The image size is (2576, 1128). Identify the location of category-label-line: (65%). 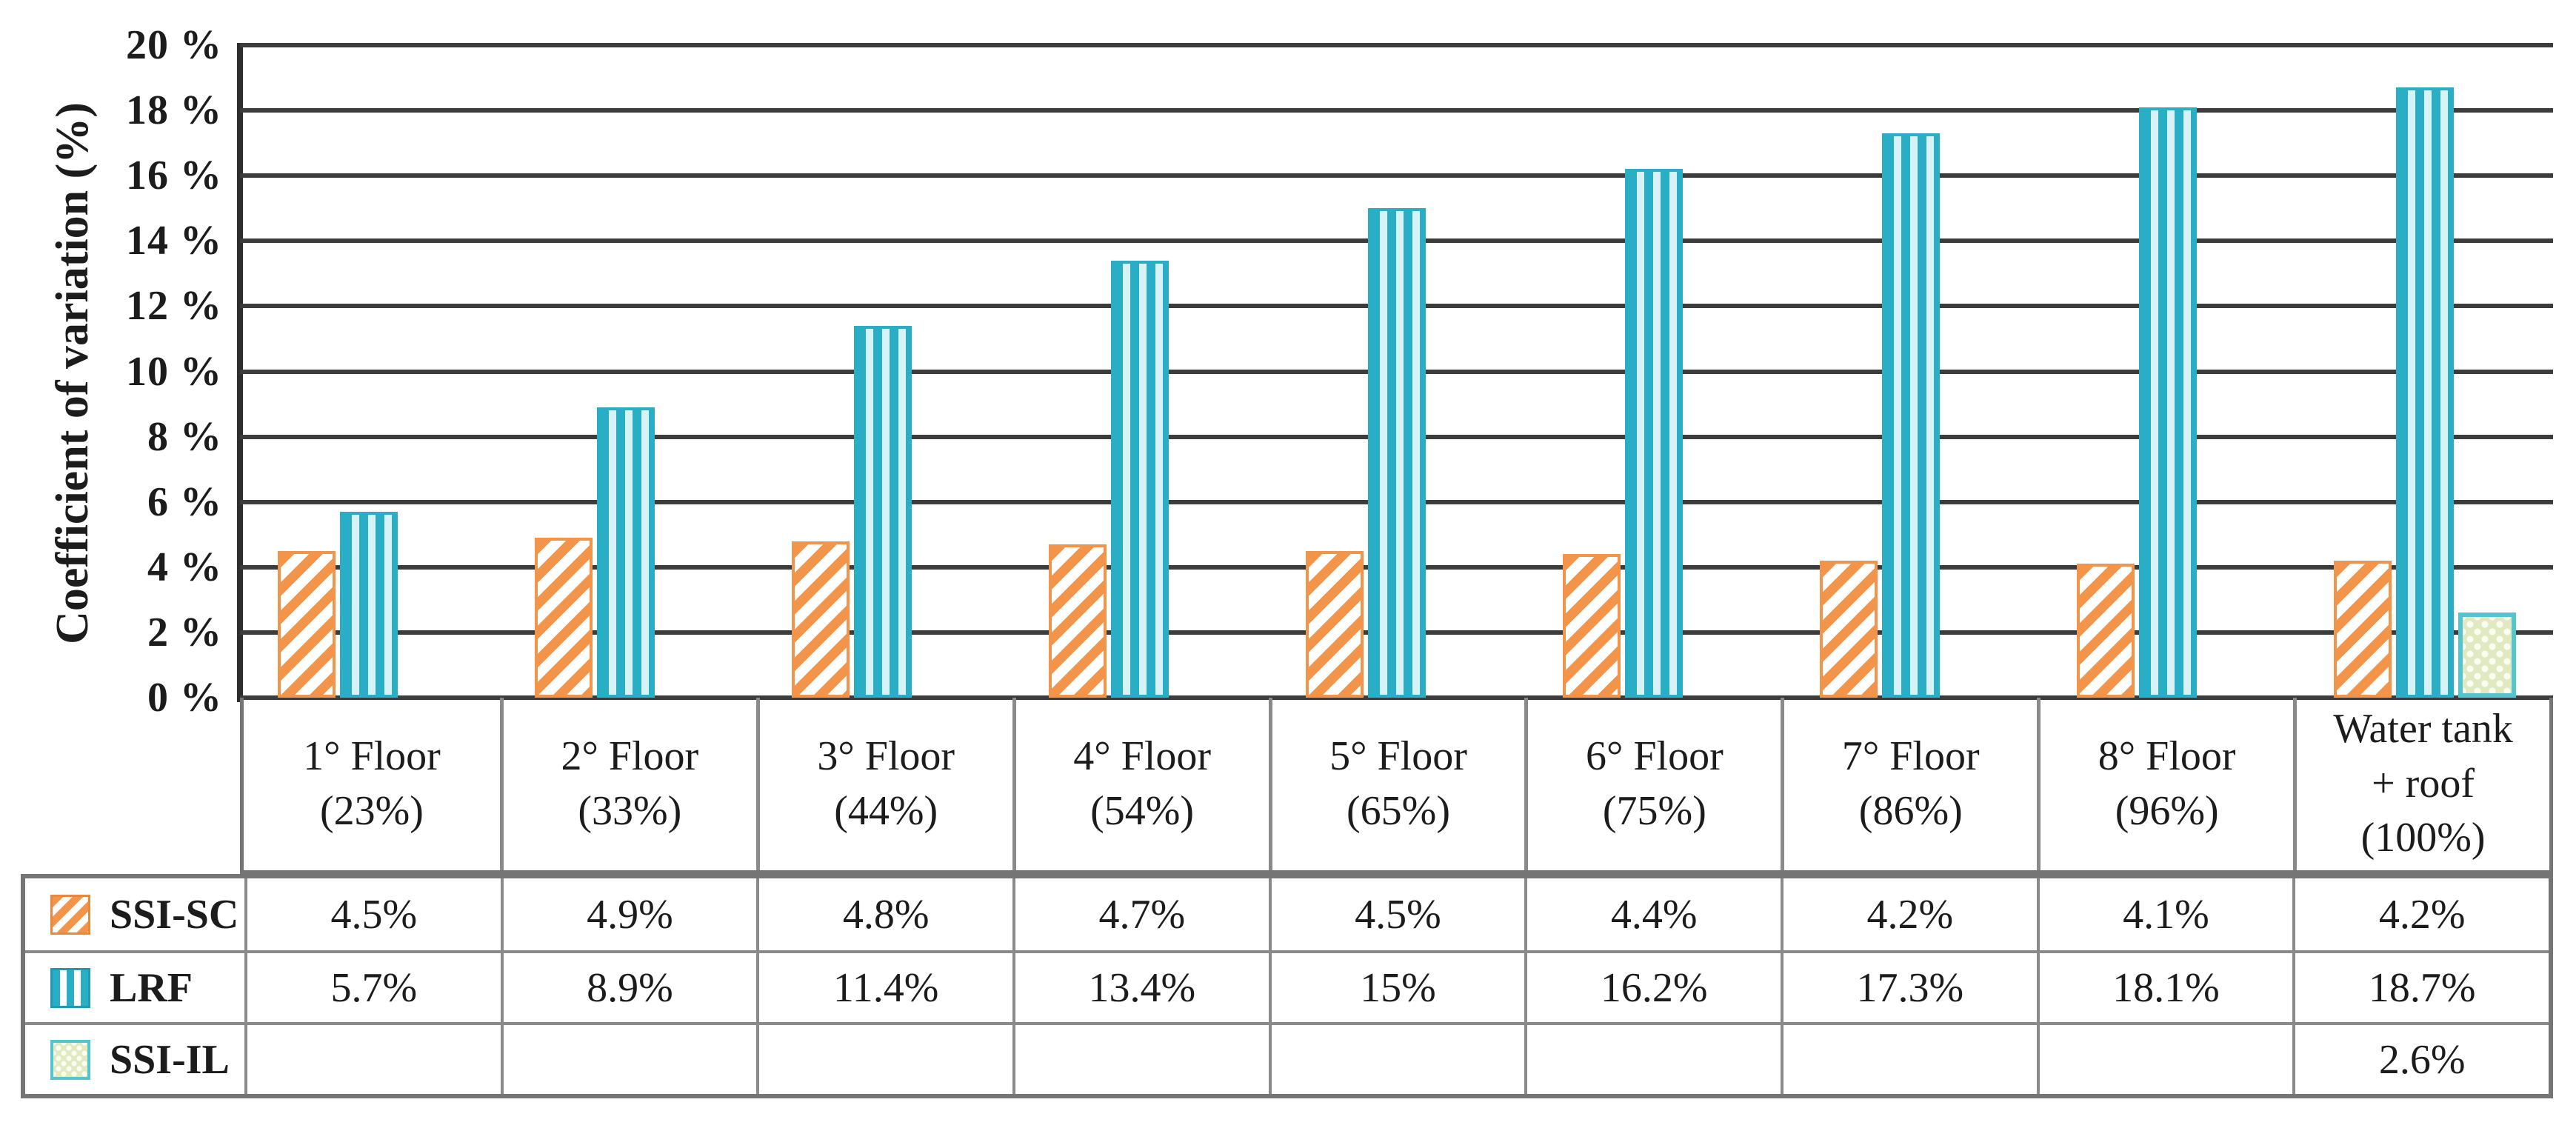
(1398, 810).